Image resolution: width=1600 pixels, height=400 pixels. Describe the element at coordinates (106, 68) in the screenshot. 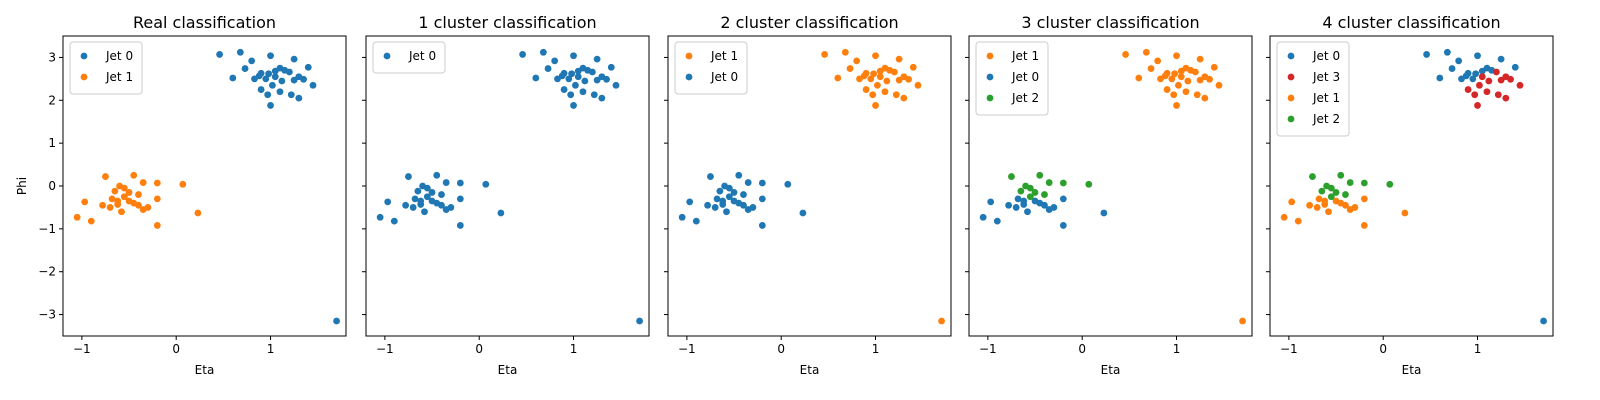

I see `legend: Jet 0 Jet 1` at that location.